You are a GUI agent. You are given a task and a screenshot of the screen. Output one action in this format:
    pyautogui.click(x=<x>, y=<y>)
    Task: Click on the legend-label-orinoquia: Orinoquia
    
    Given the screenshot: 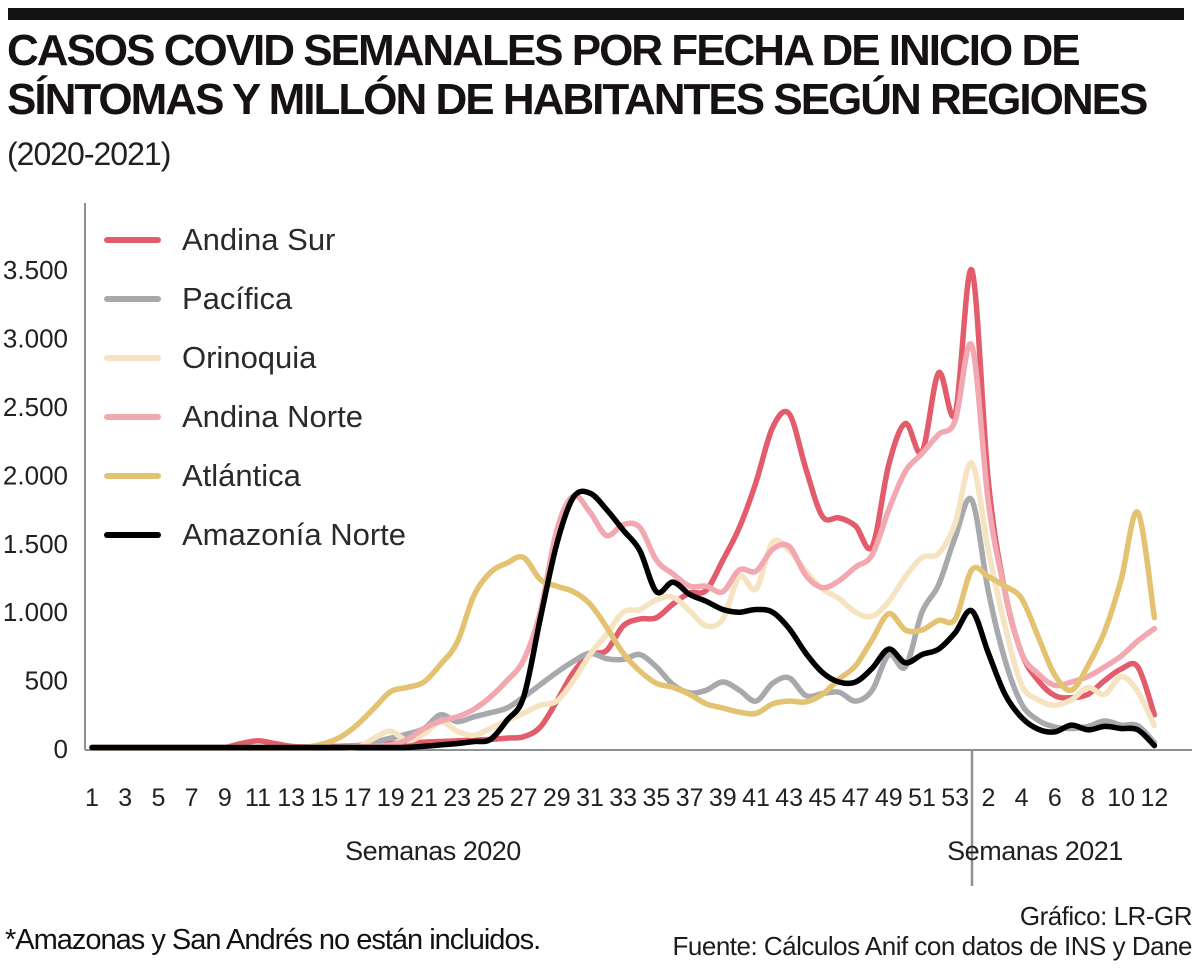 What is the action you would take?
    pyautogui.click(x=249, y=357)
    